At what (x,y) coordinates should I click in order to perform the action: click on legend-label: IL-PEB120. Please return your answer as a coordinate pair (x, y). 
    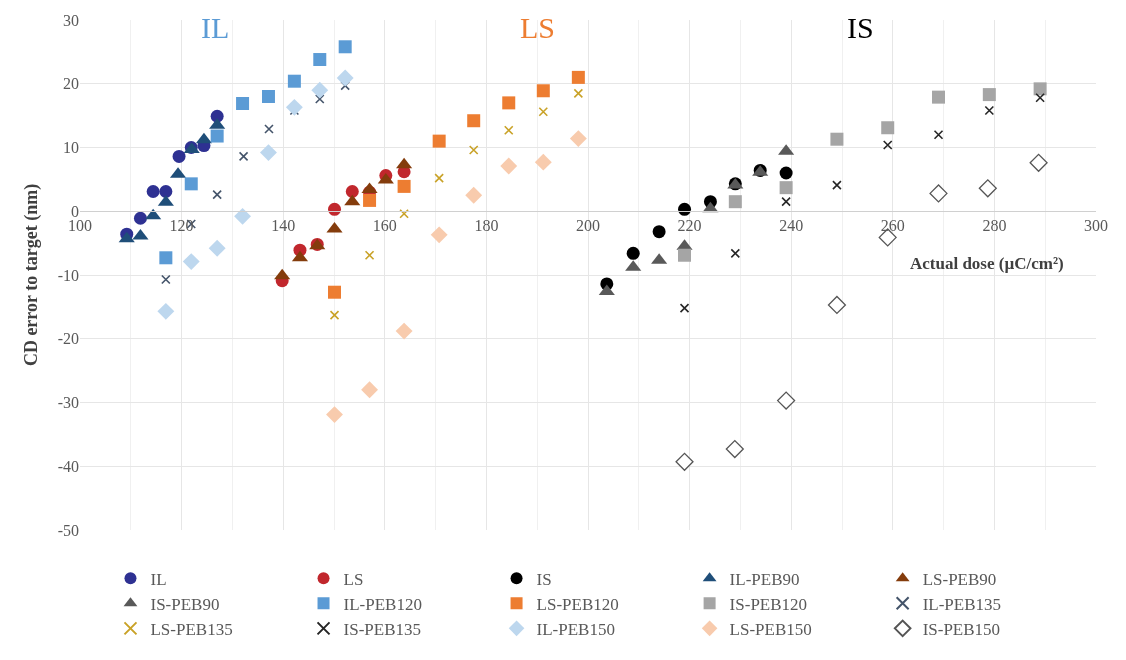
    Looking at the image, I should click on (382, 604).